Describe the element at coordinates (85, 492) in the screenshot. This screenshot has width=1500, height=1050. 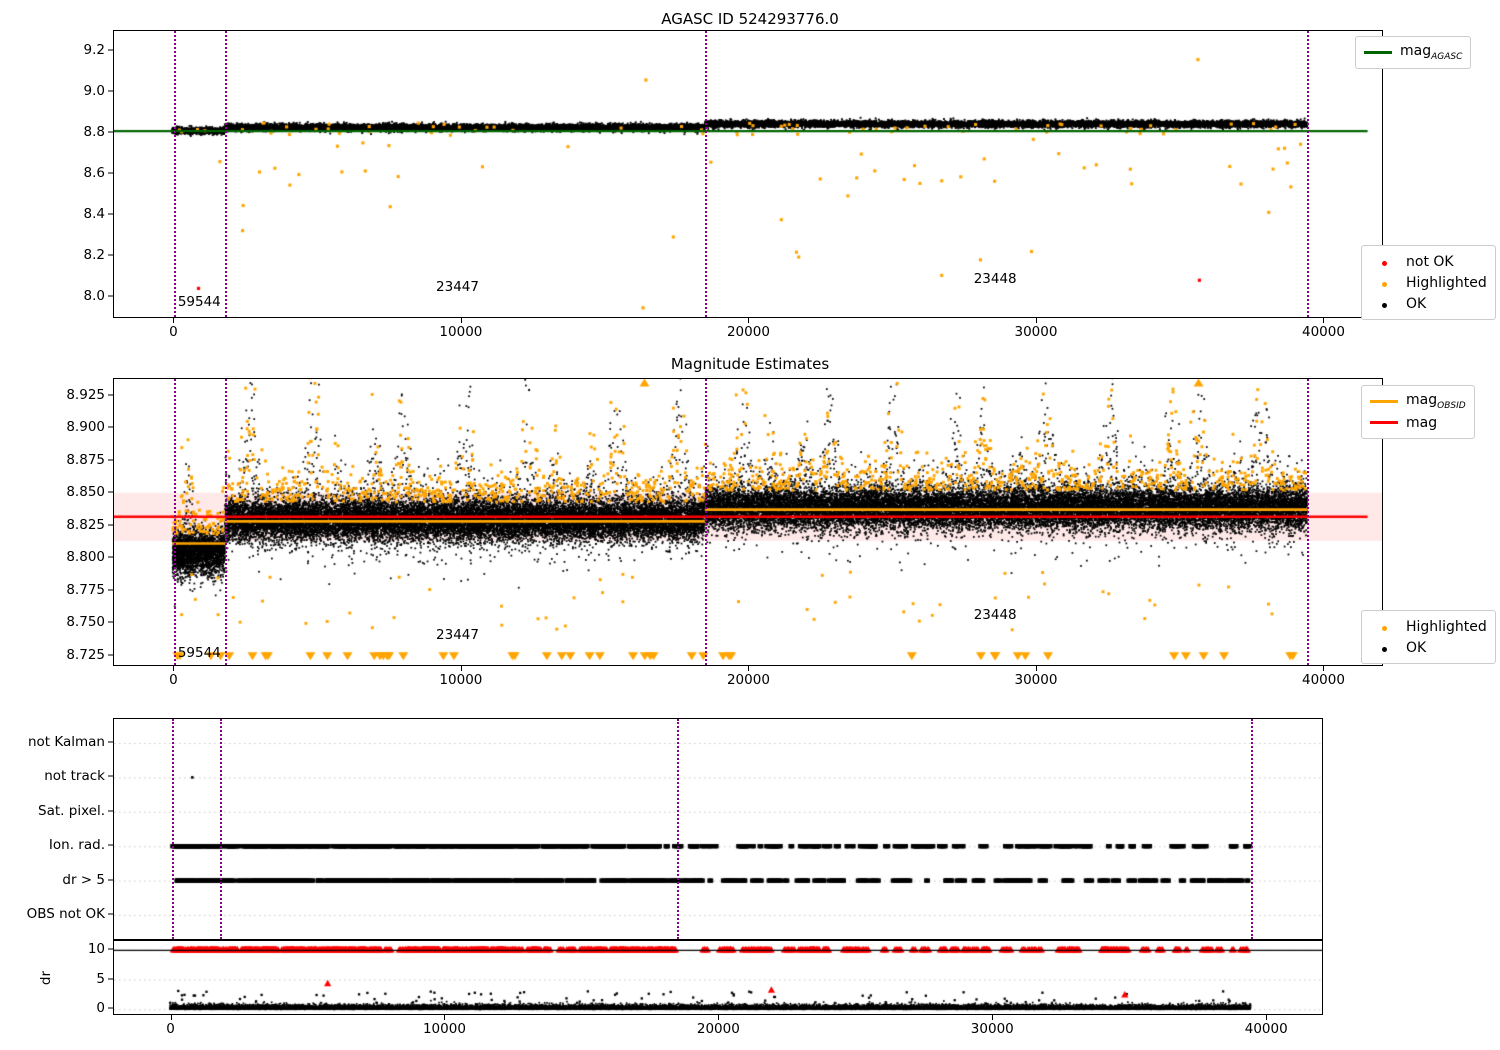
I see `panel2-ytick-label: 8.850` at that location.